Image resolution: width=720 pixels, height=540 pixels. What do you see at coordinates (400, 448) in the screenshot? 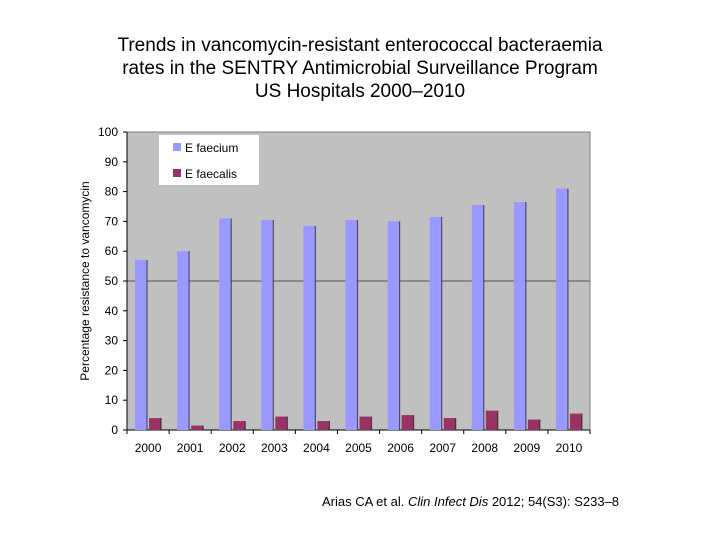
I see `x-tick-label-2006: 2006` at bounding box center [400, 448].